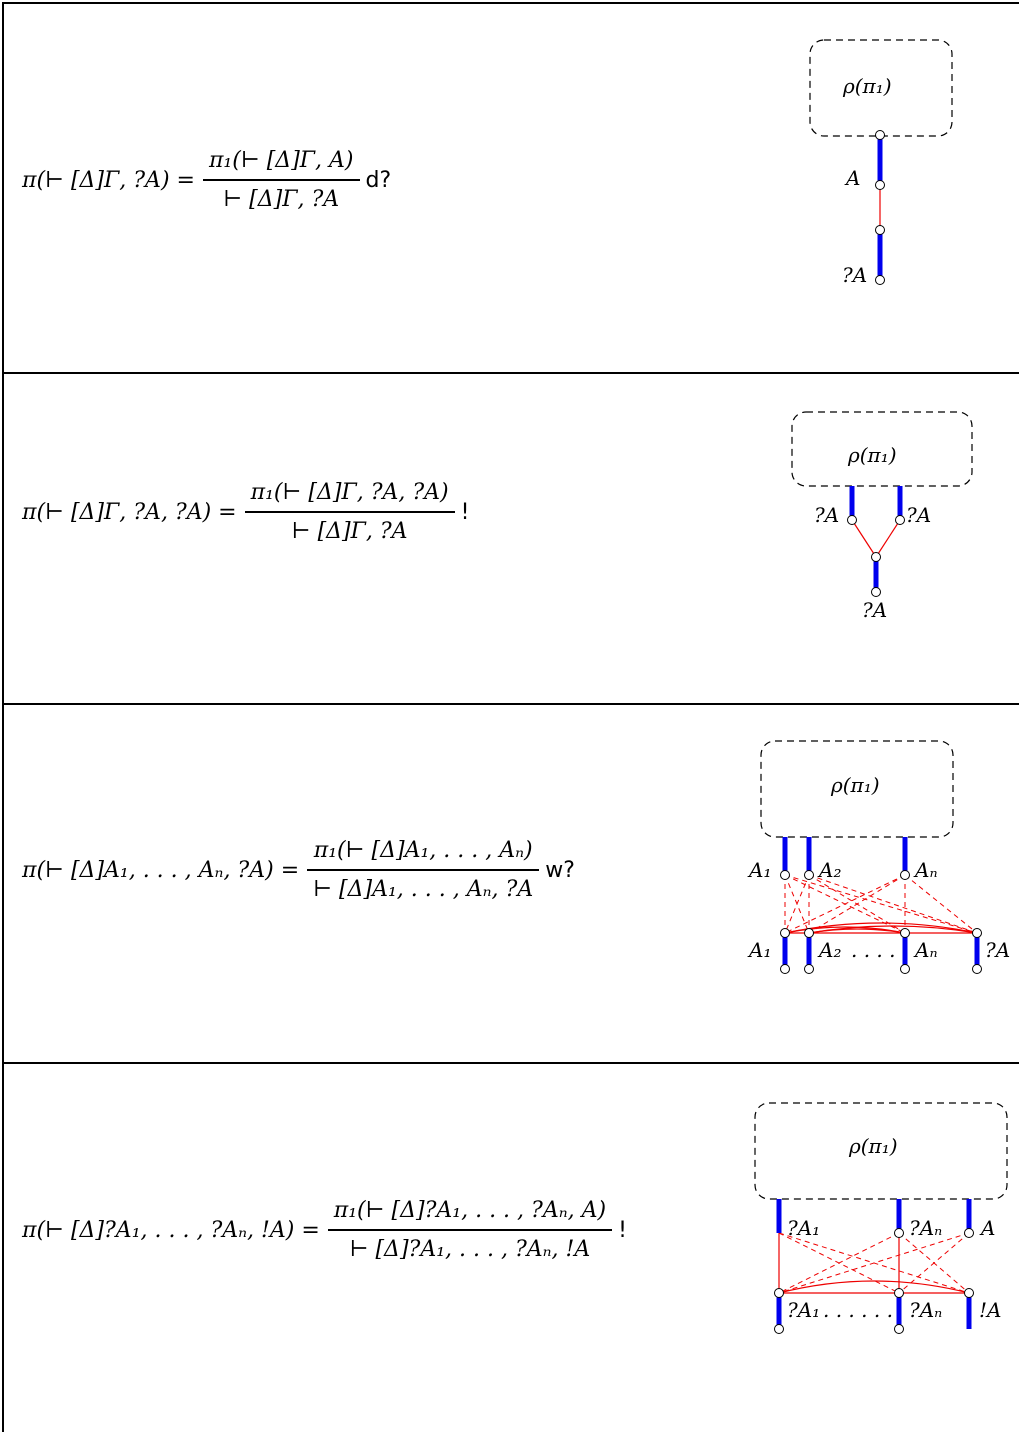 The height and width of the screenshot is (1432, 1019). What do you see at coordinates (108, 180) in the screenshot?
I see `formula-lhs: π(⊢ [Δ]Γ, ?A) =` at bounding box center [108, 180].